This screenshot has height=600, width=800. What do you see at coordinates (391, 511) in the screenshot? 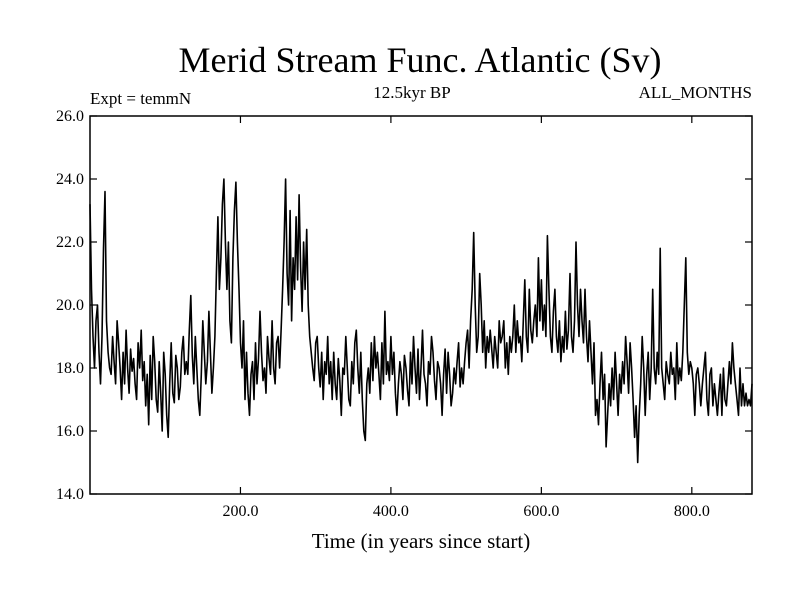
I see `x-tick-label: 400.0` at bounding box center [391, 511].